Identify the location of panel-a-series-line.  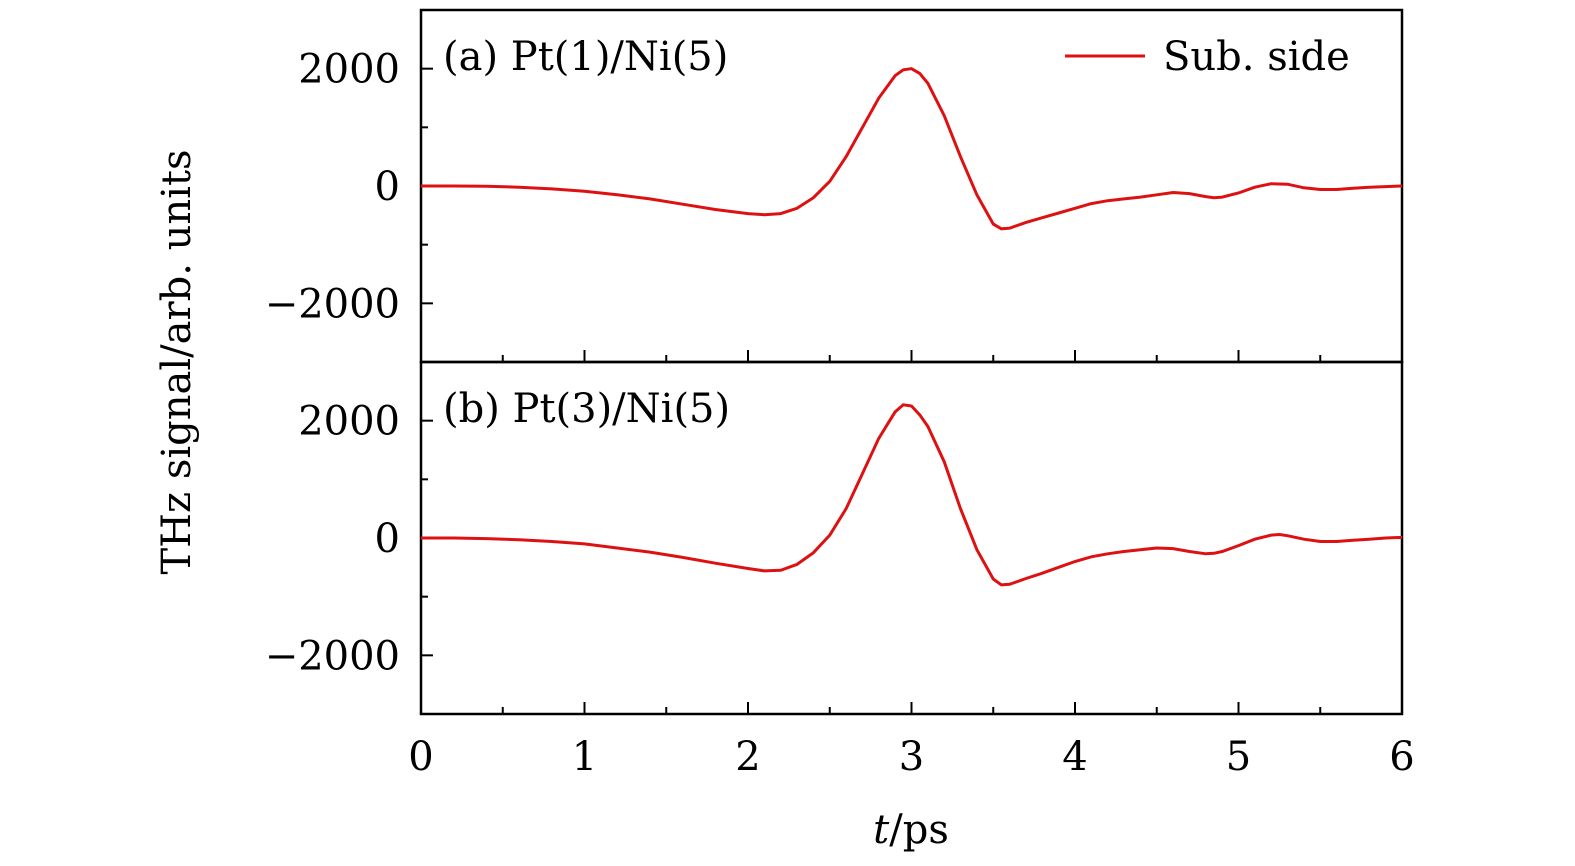
(912, 149).